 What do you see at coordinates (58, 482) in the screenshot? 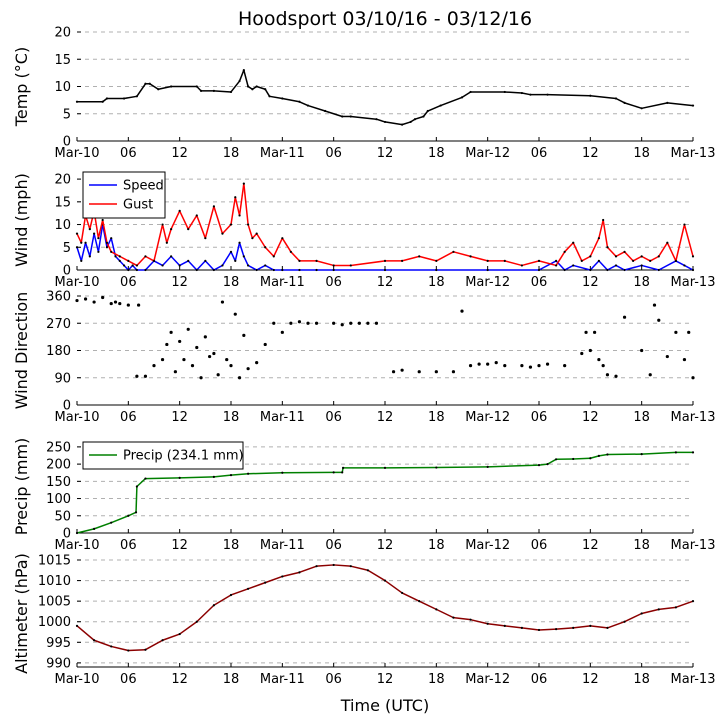
I see `y-tick-label: 150` at bounding box center [58, 482].